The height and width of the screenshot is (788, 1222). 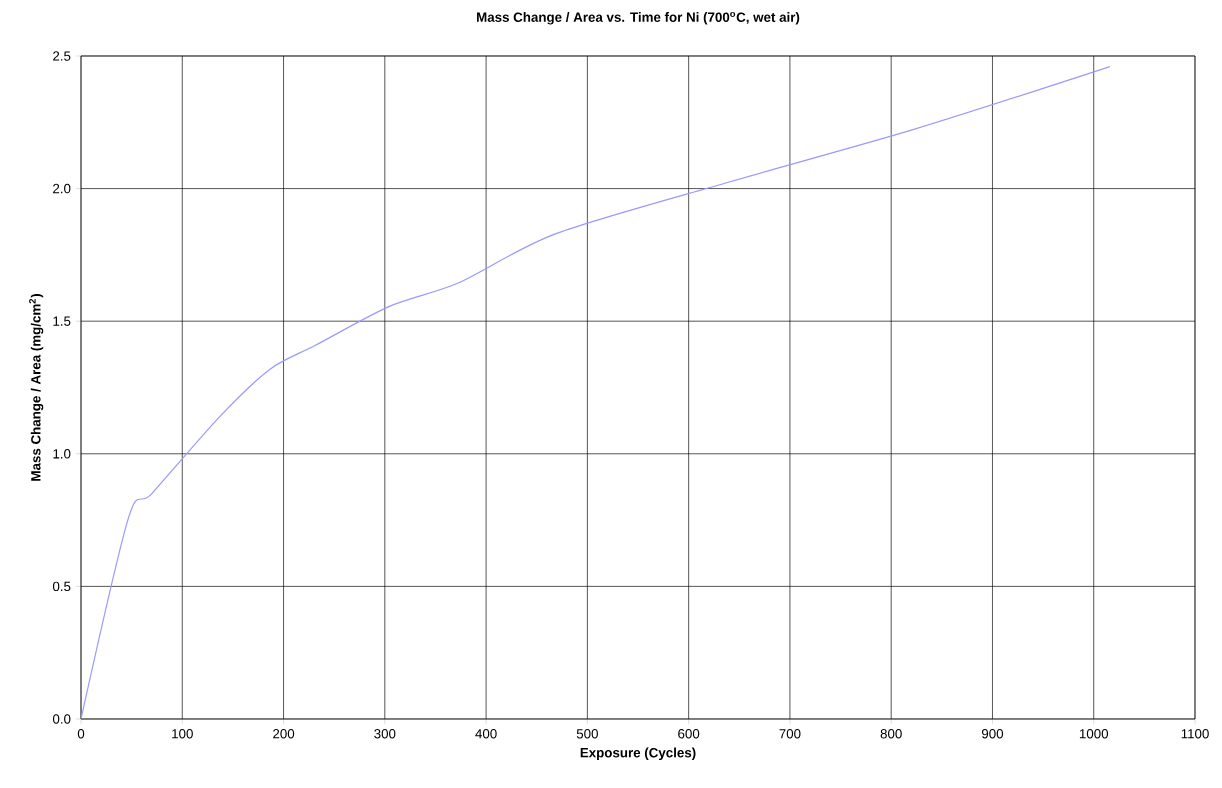 What do you see at coordinates (689, 734) in the screenshot?
I see `x-tick-label: 600` at bounding box center [689, 734].